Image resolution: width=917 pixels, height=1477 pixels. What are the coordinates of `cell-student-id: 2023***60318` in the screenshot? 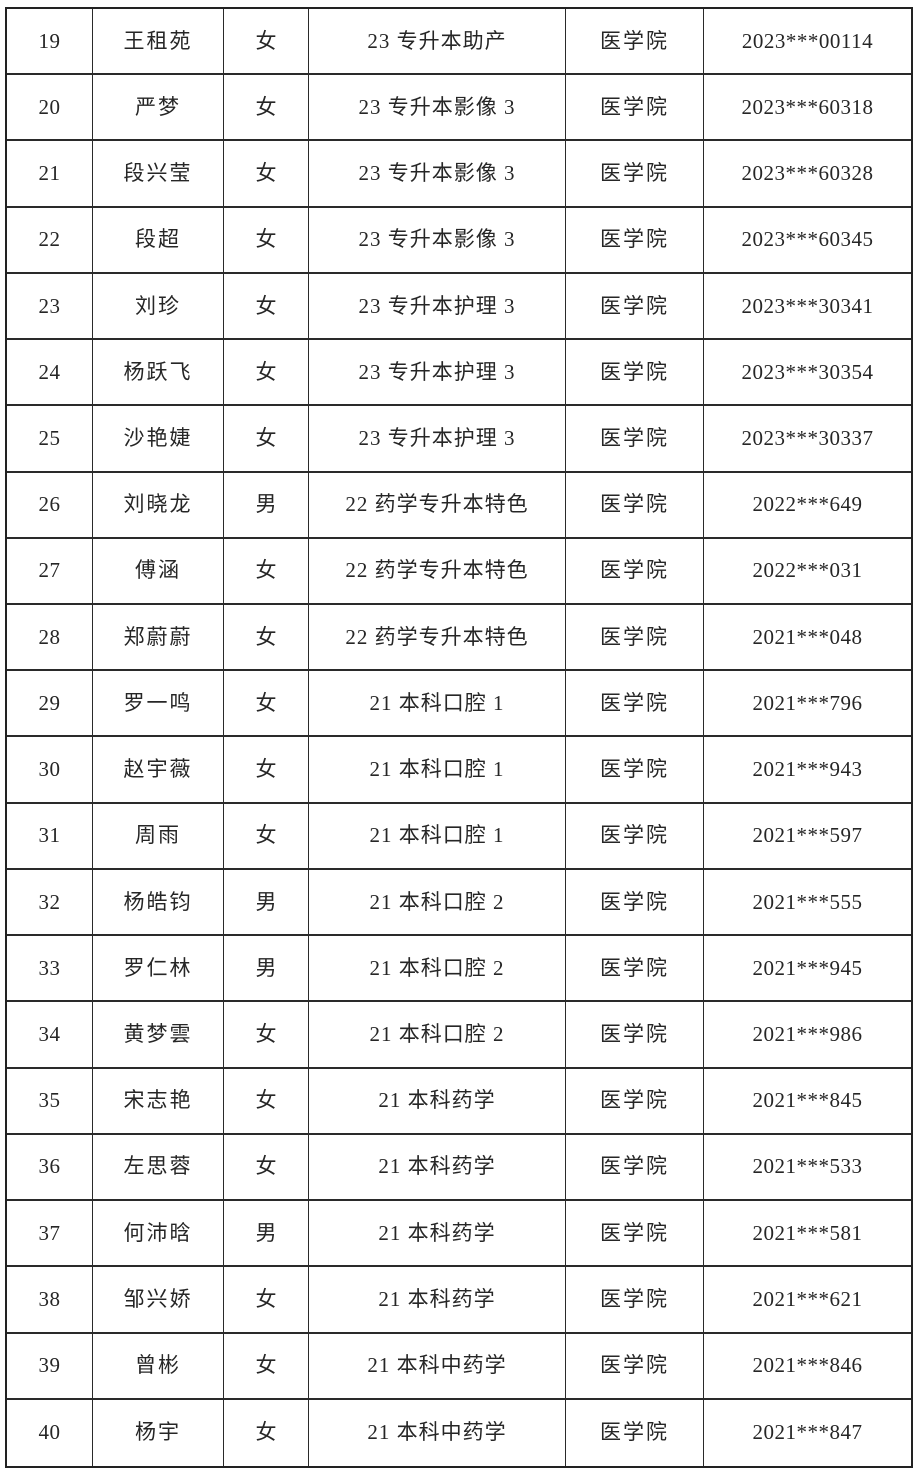 It's located at (807, 107).